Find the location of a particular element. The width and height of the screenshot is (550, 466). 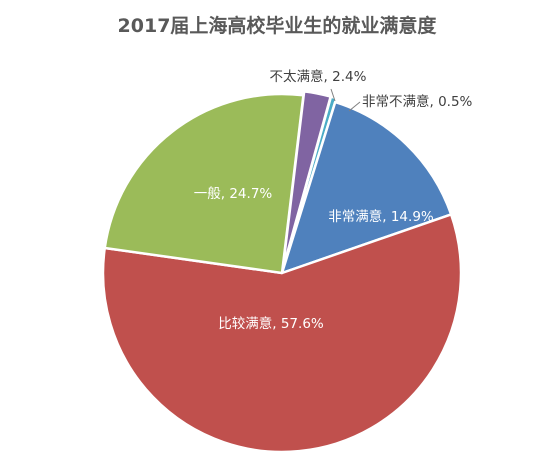

chart-title: 2017届上海高校毕业生的就业满意度 is located at coordinates (278, 25).